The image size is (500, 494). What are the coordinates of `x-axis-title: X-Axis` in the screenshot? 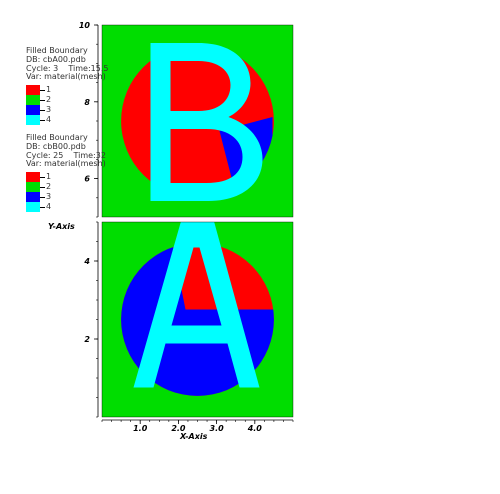 It's located at (194, 436).